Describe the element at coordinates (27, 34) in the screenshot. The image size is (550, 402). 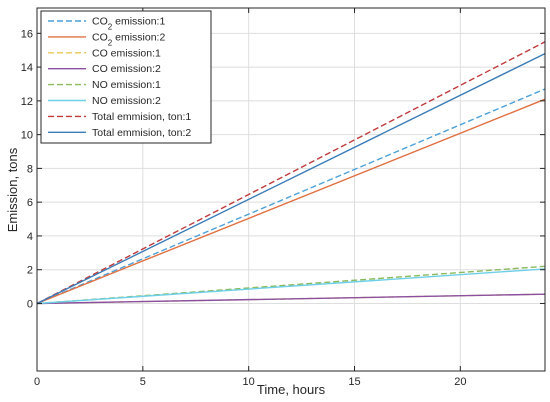
I see `y-tick-label: 16` at that location.